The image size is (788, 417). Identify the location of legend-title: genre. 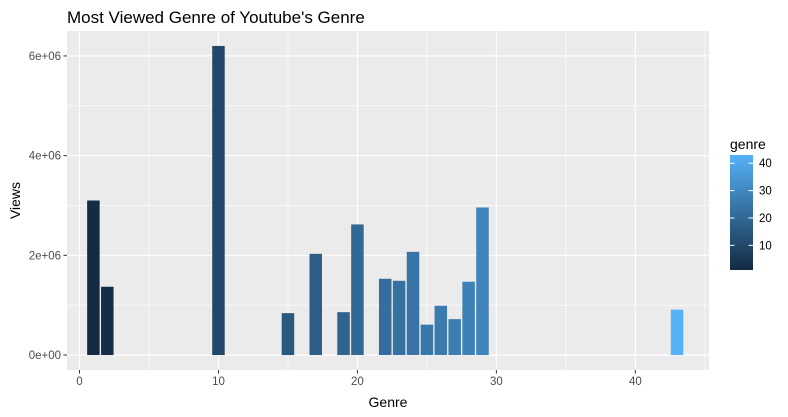
(748, 144).